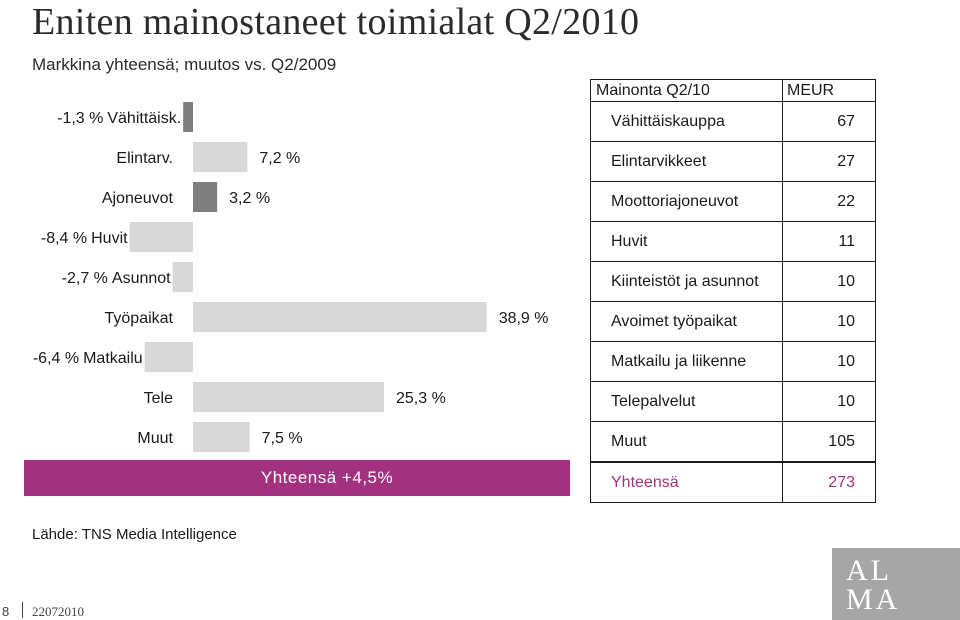  I want to click on table-row: Moottoriajoneuvot 22, so click(733, 201).